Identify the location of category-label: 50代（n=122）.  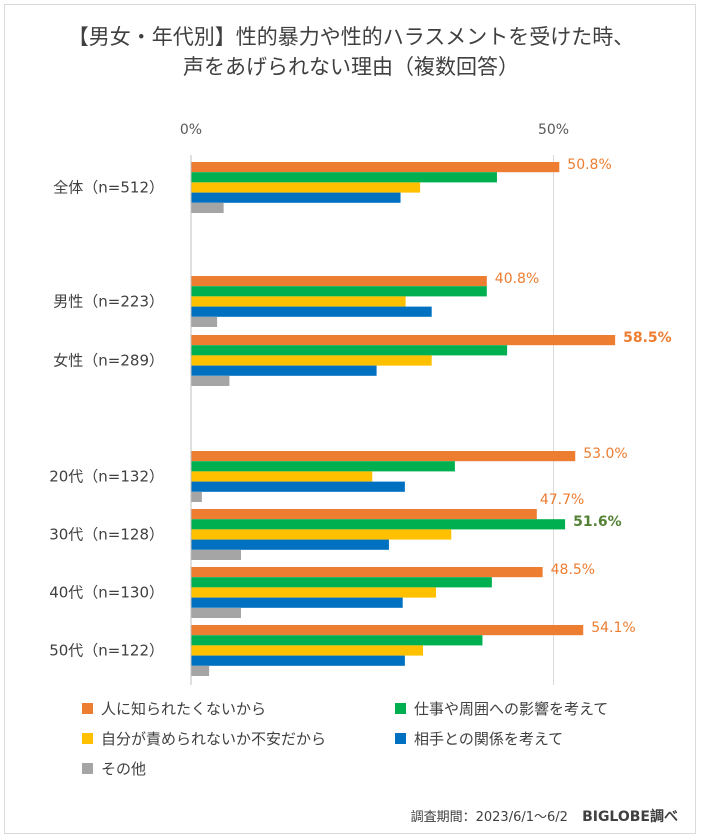
(106, 651).